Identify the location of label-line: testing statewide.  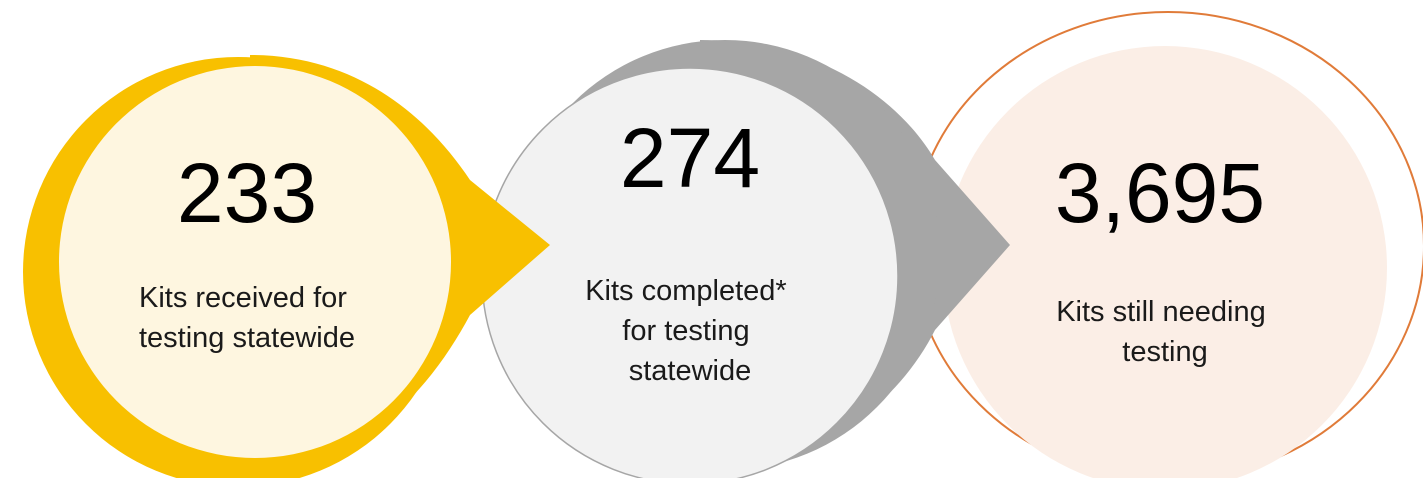
(247, 338).